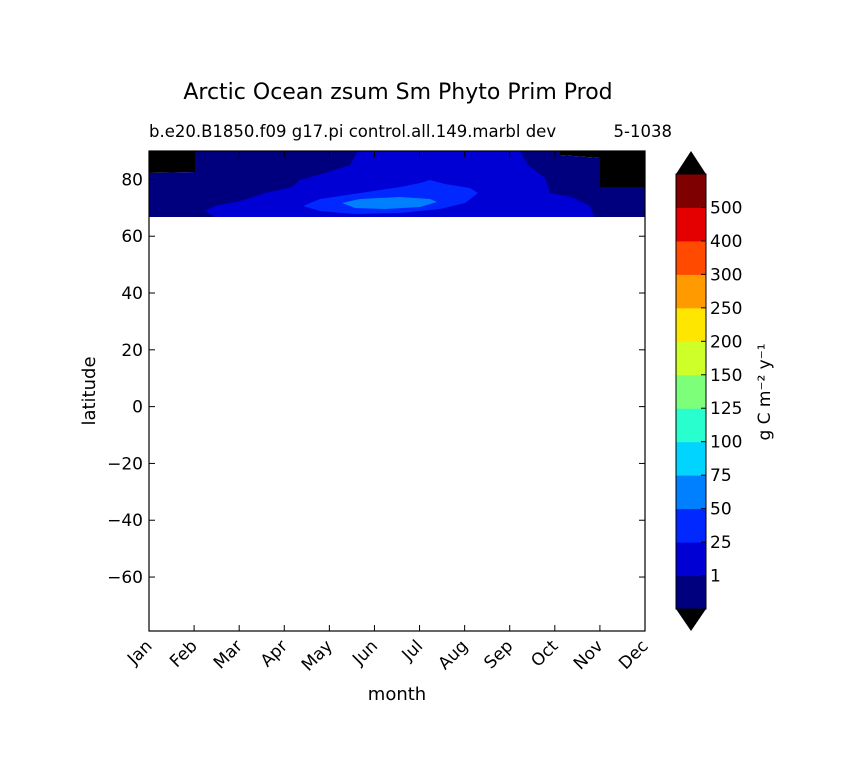 This screenshot has width=858, height=783. Describe the element at coordinates (726, 376) in the screenshot. I see `colorbar-tick-label: 150` at that location.